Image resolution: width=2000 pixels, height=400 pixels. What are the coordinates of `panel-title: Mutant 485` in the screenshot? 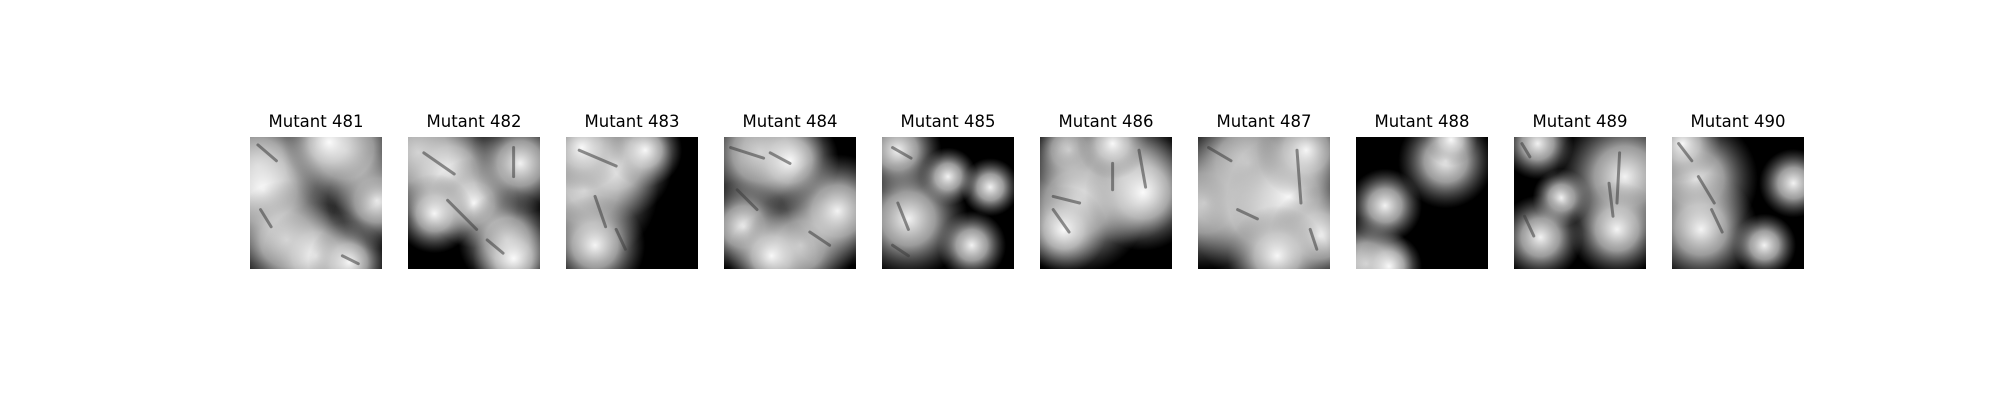 It's located at (948, 121).